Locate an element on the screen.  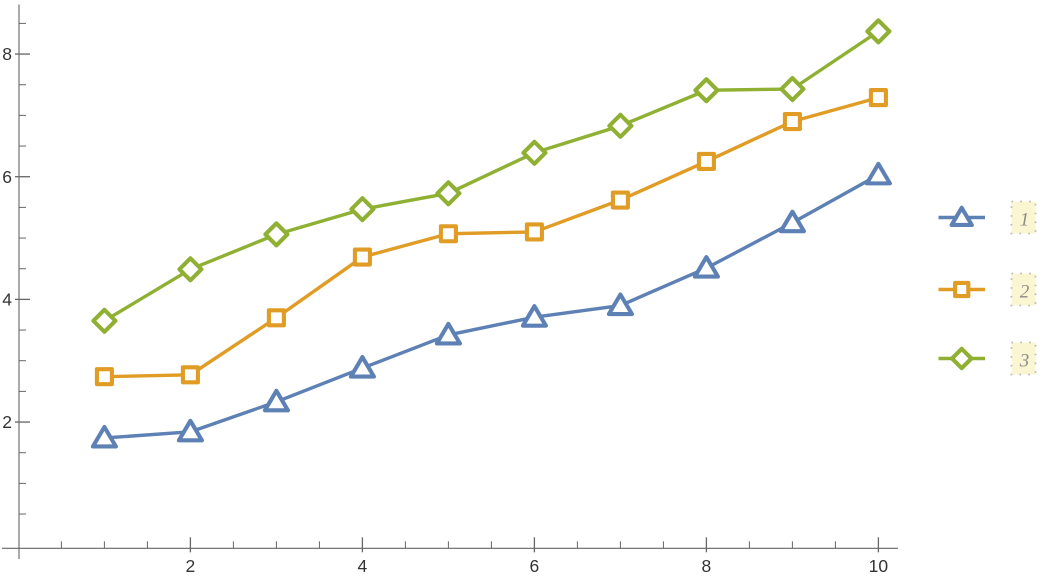
x-tick-label: 6 is located at coordinates (535, 566).